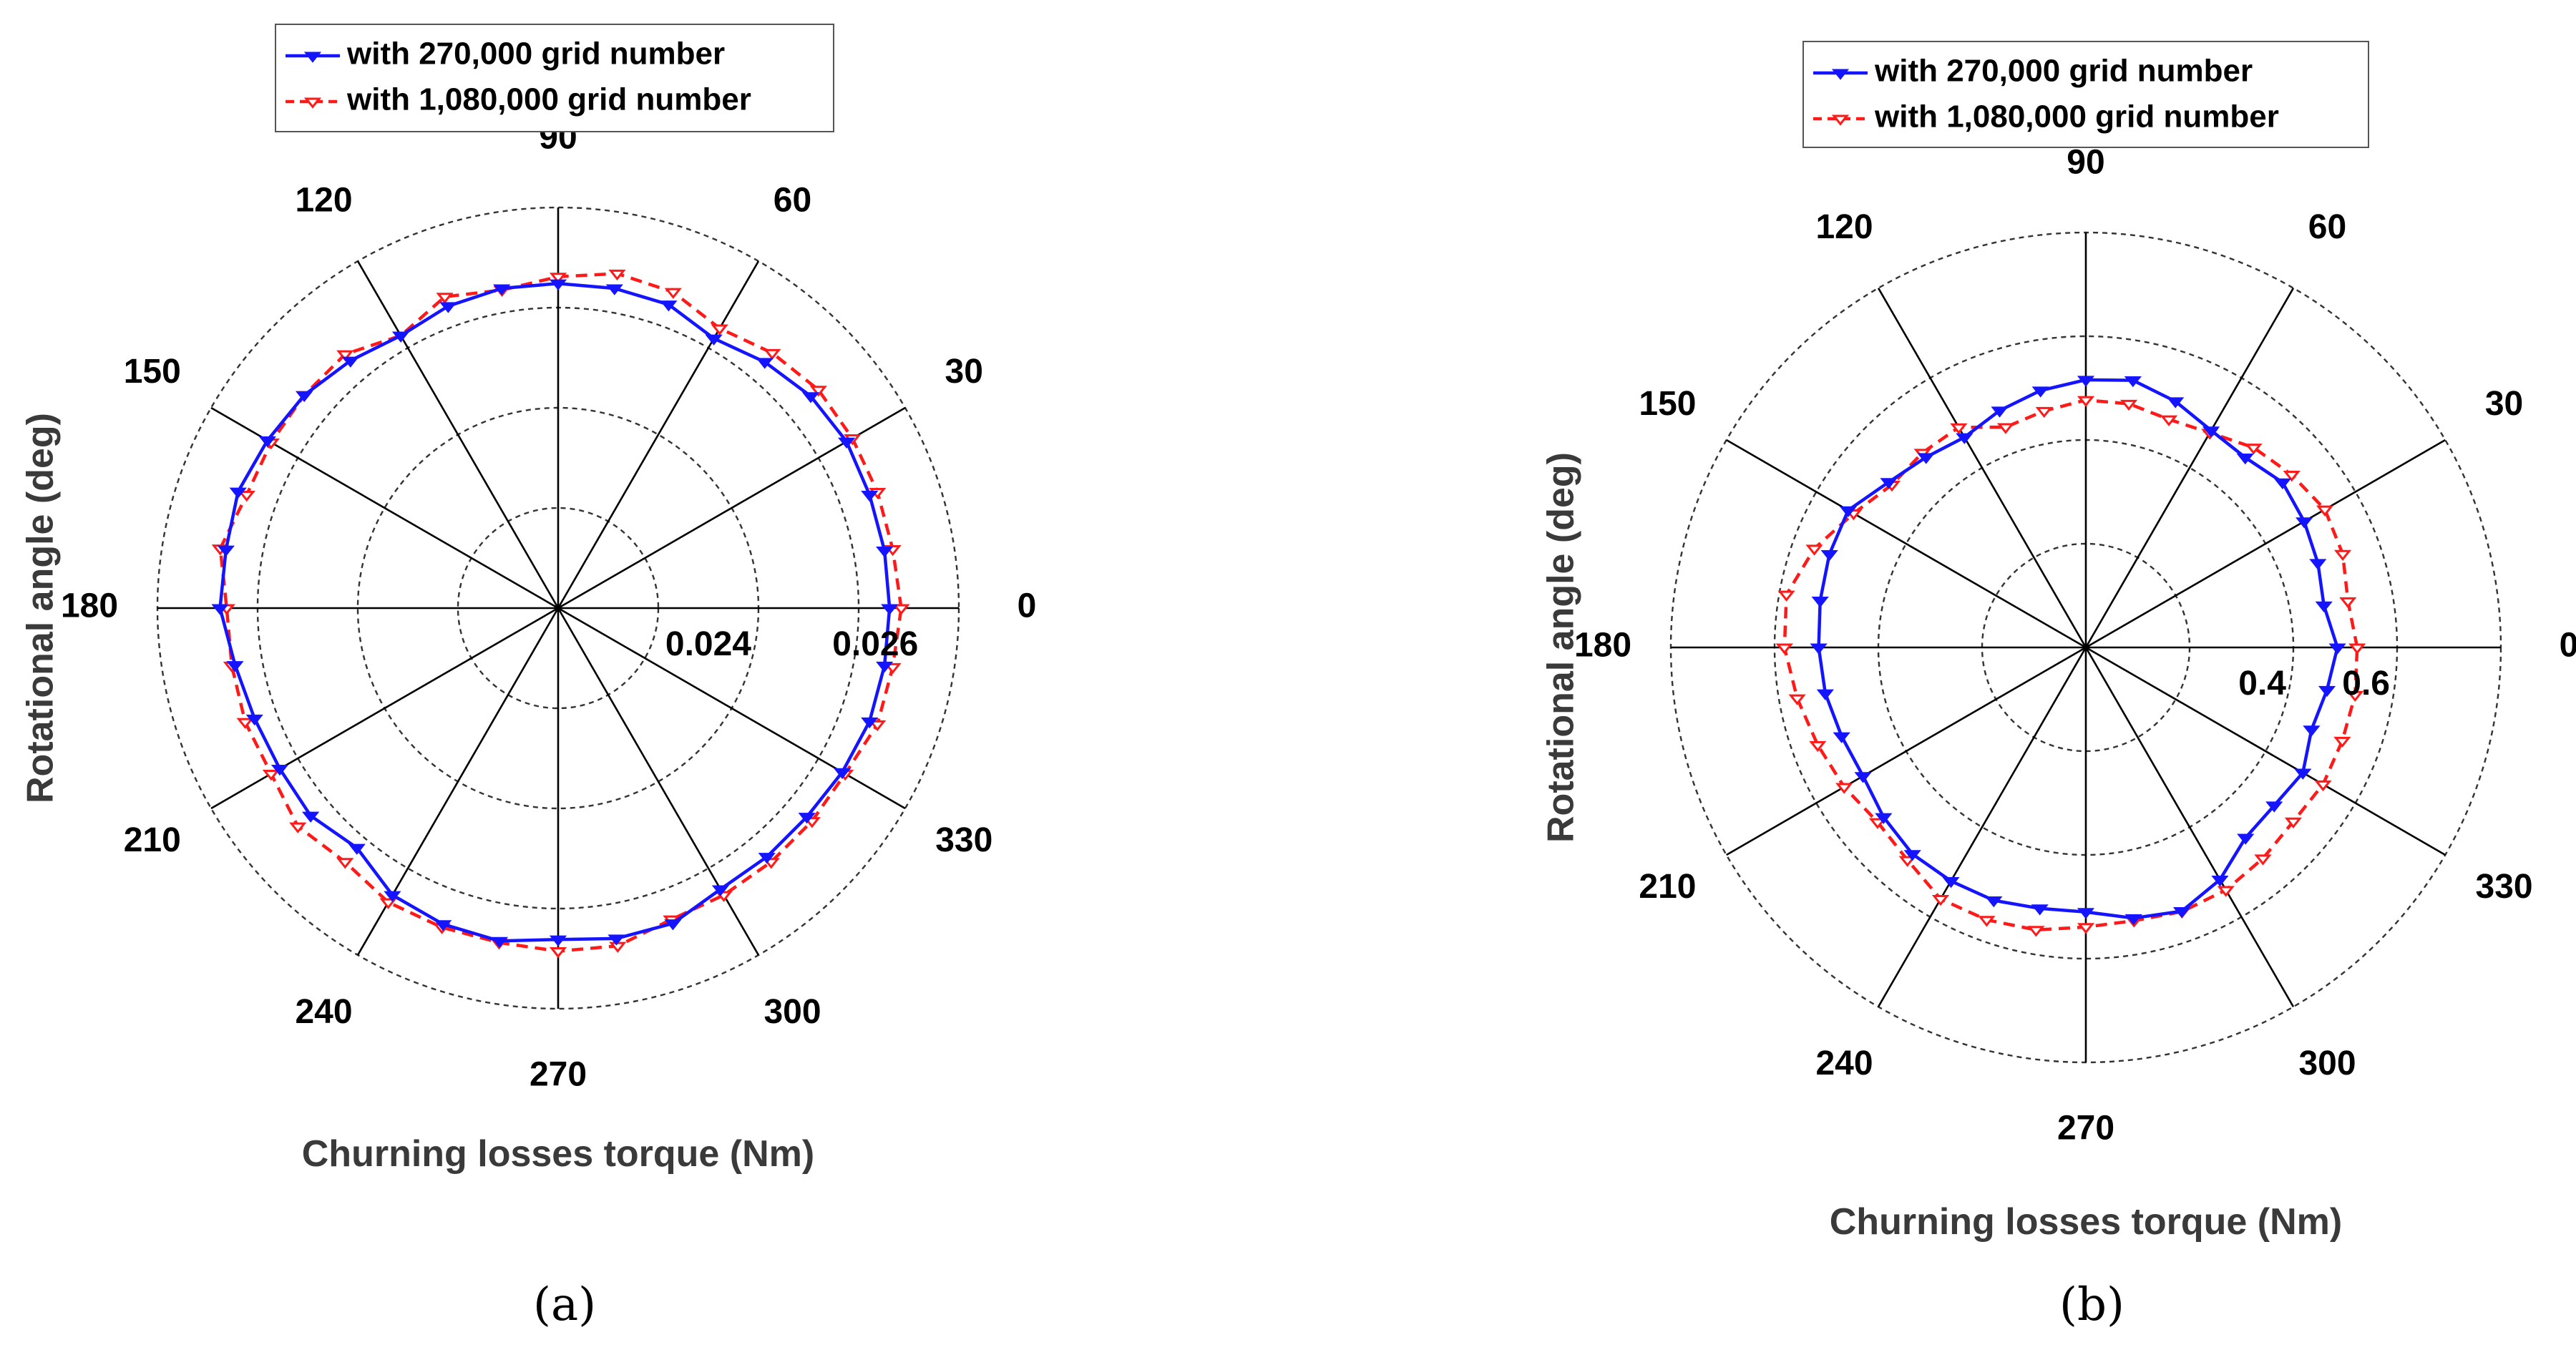  I want to click on angle-tick-label: 210, so click(152, 840).